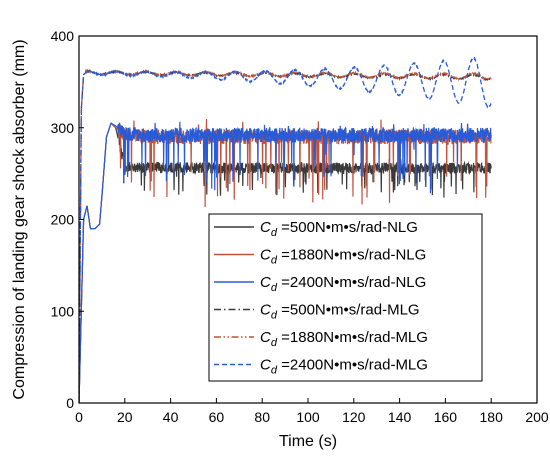 The height and width of the screenshot is (463, 550). Describe the element at coordinates (537, 417) in the screenshot. I see `x-tick-label: 200` at that location.